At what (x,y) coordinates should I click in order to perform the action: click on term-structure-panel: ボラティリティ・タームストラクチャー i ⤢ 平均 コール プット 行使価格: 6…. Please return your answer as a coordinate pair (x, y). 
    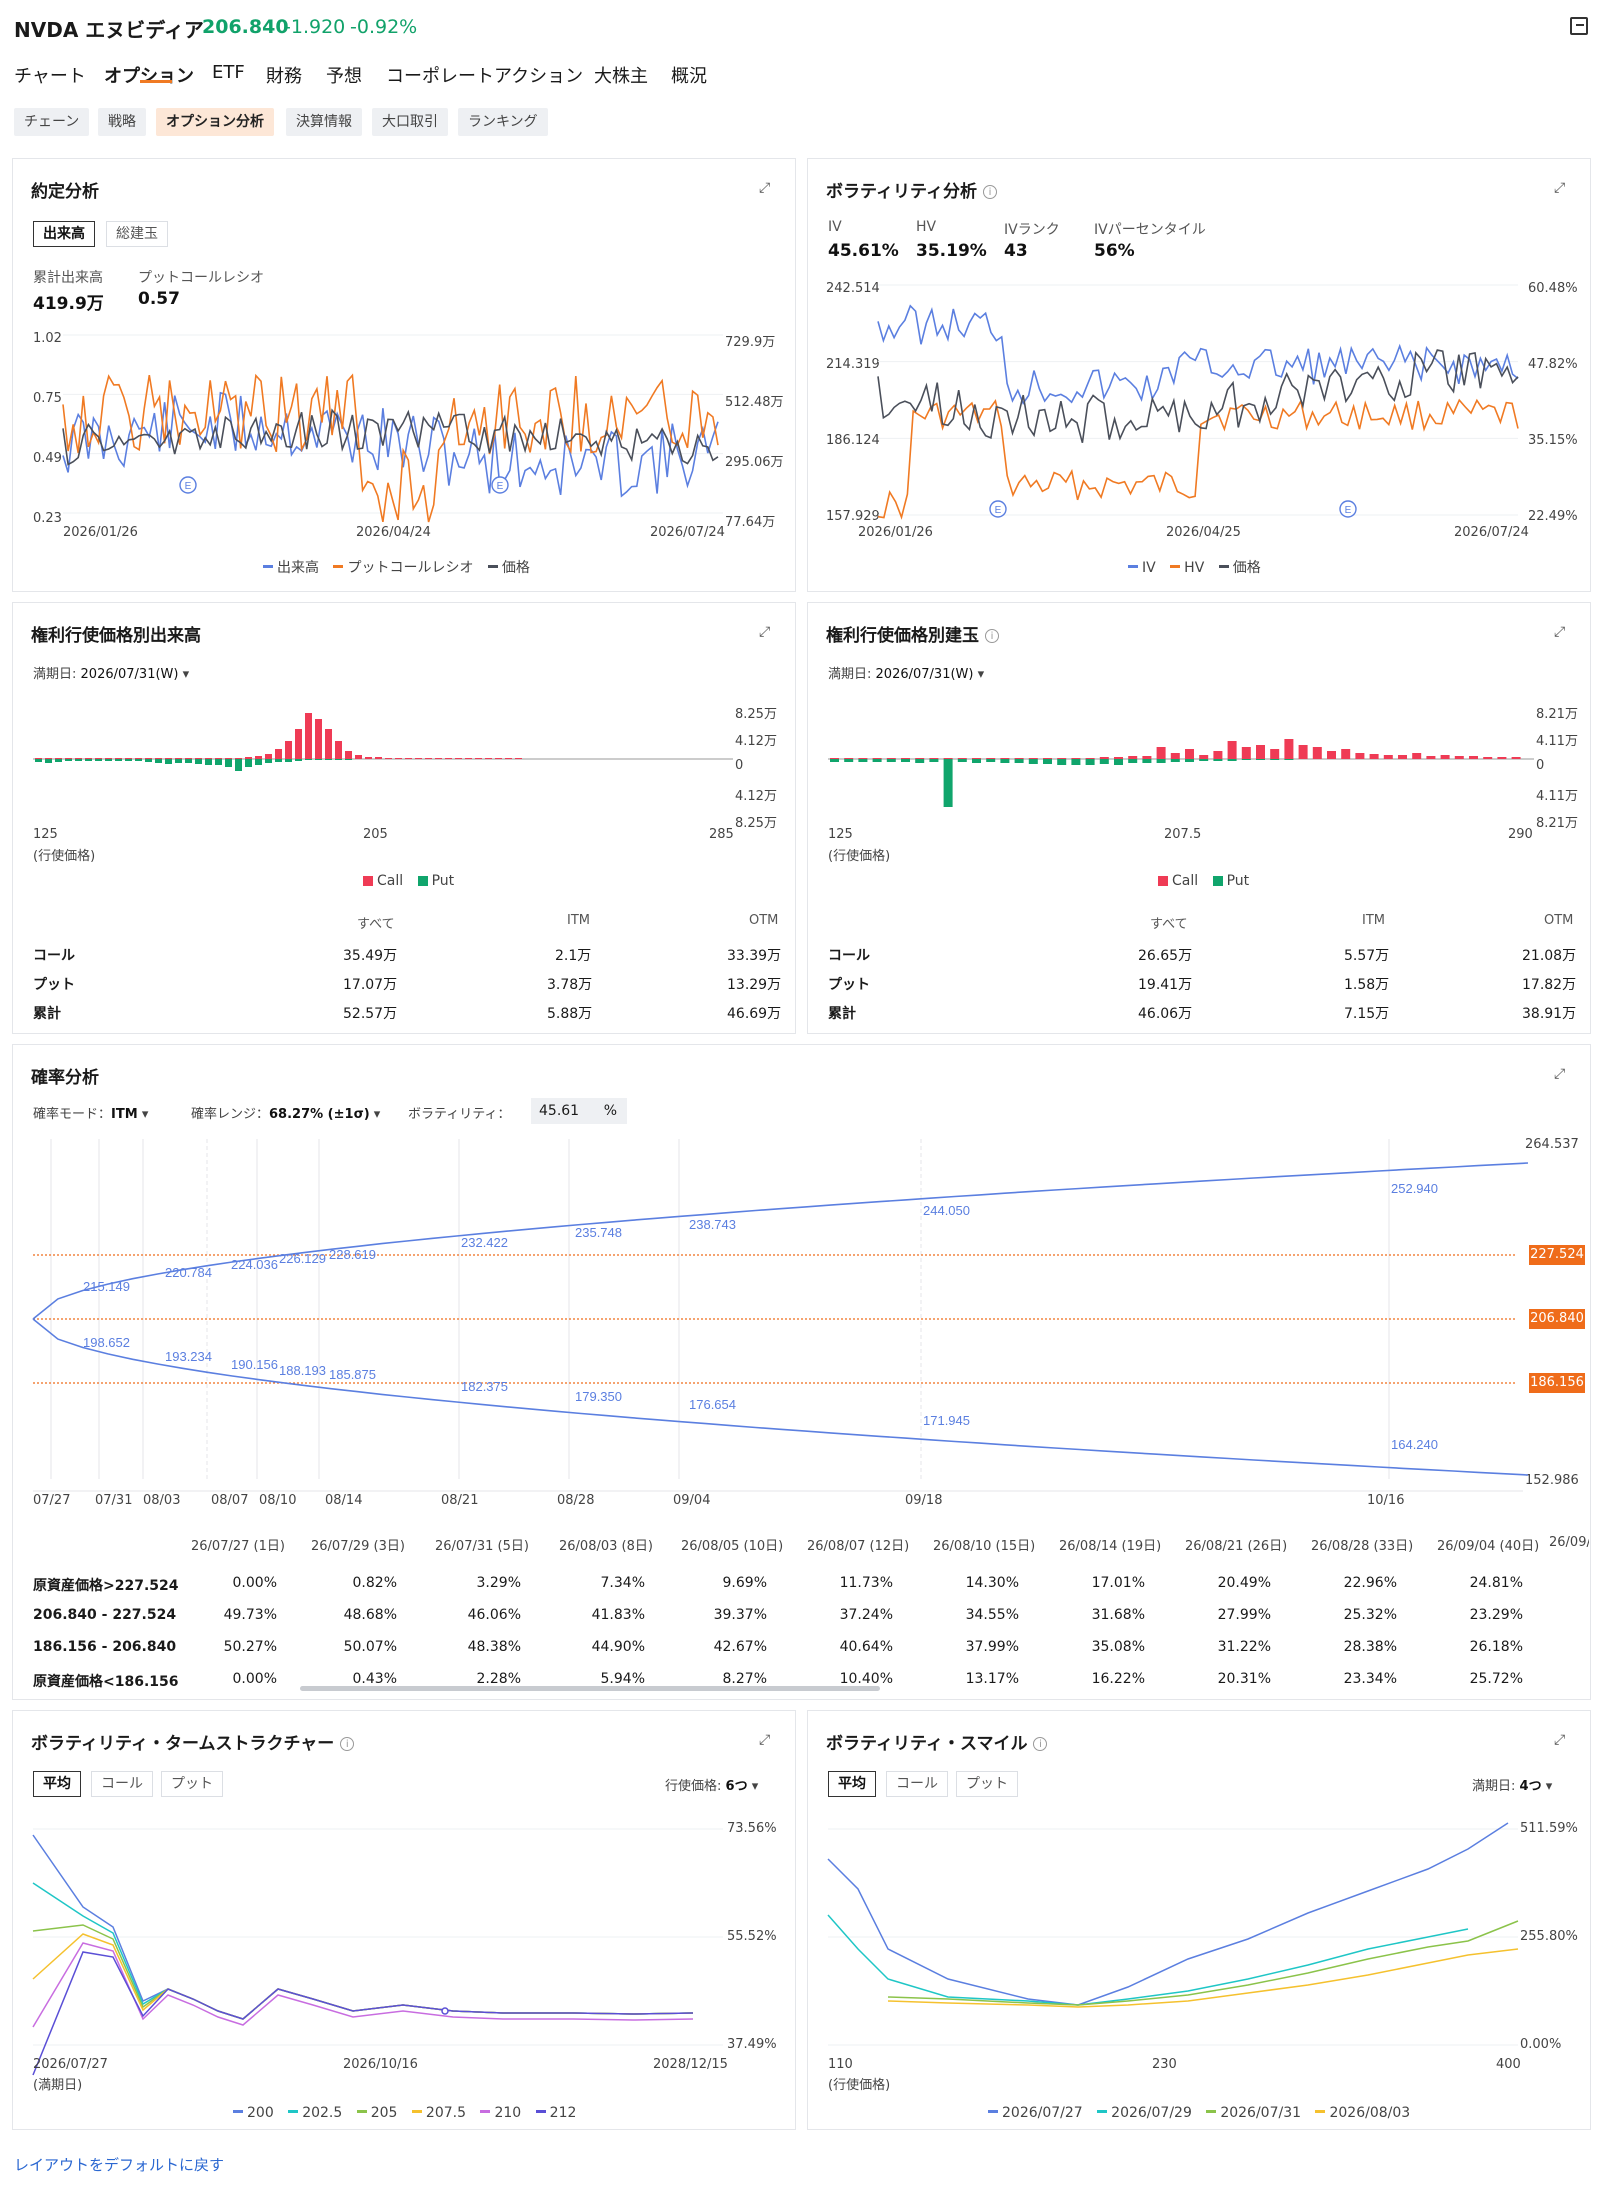
    Looking at the image, I should click on (404, 1920).